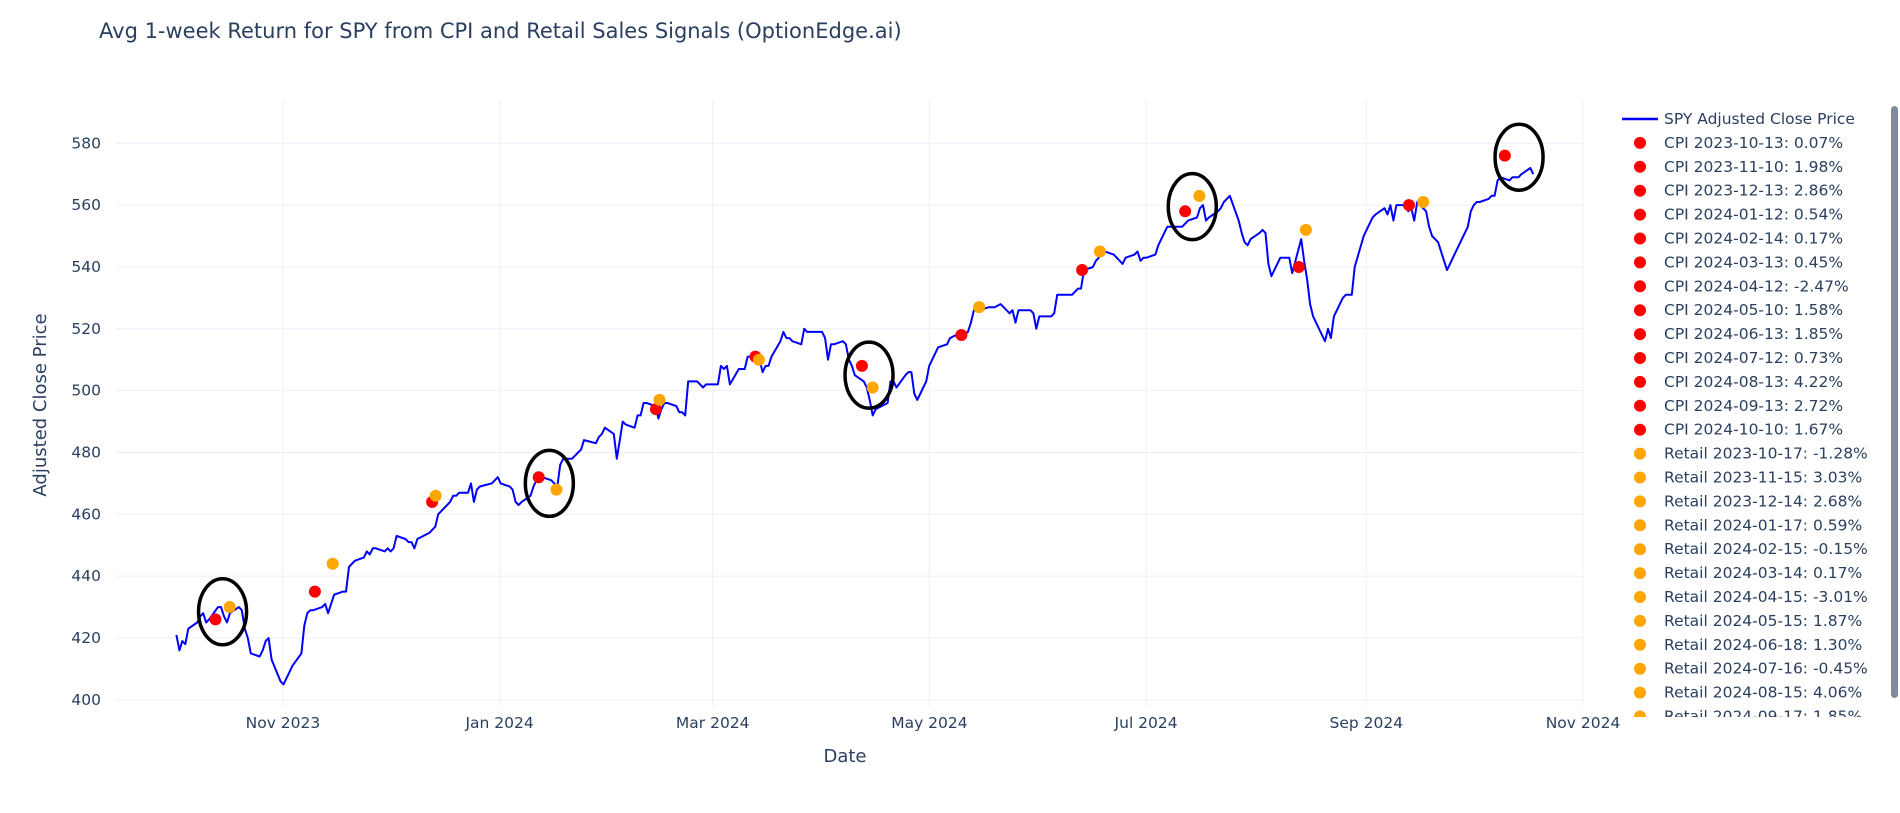 Image resolution: width=1900 pixels, height=813 pixels. Describe the element at coordinates (86, 391) in the screenshot. I see `y-tick-label: 500` at that location.